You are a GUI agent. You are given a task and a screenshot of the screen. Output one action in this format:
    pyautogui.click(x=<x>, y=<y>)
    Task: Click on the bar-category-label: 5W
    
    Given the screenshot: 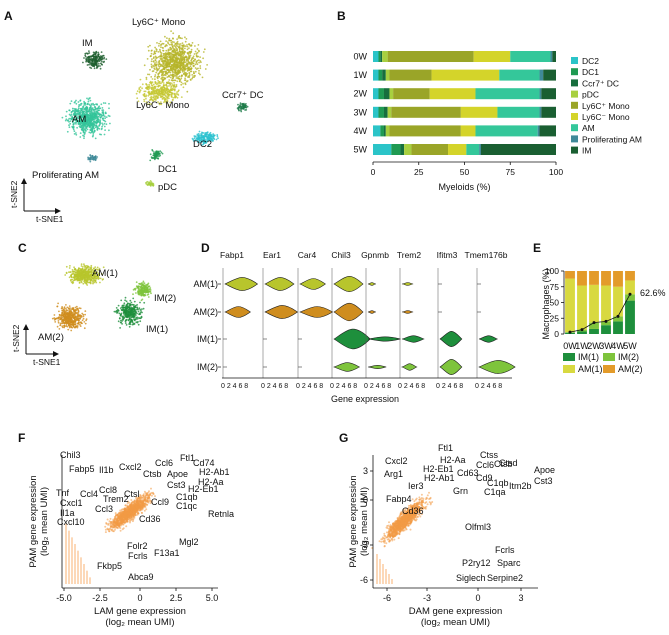 What is the action you would take?
    pyautogui.click(x=361, y=150)
    